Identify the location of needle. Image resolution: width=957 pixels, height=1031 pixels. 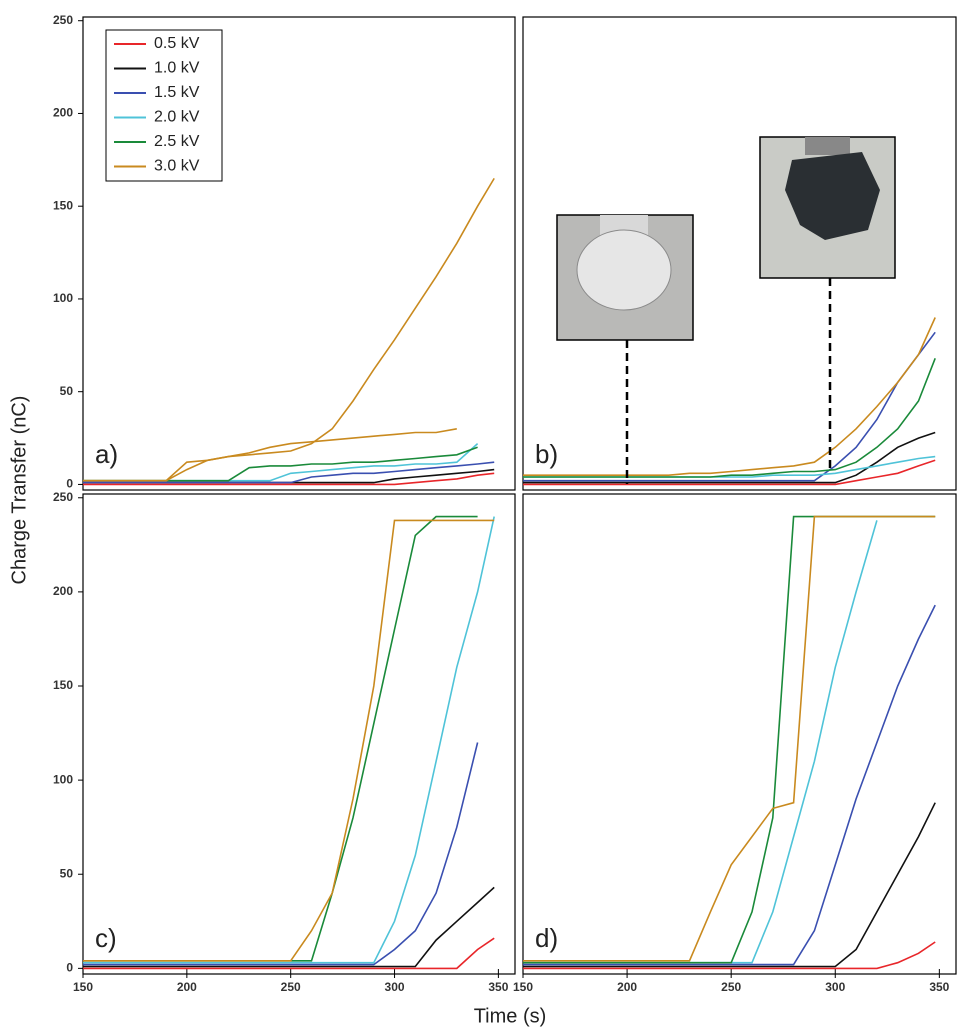
(827, 146).